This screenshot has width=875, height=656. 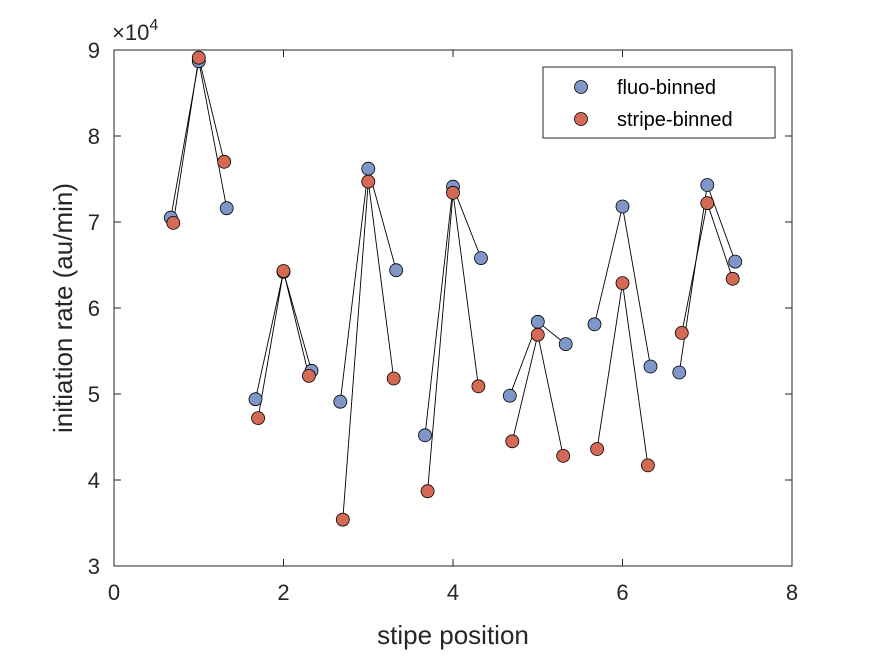 What do you see at coordinates (622, 592) in the screenshot?
I see `x-tick-label: 6` at bounding box center [622, 592].